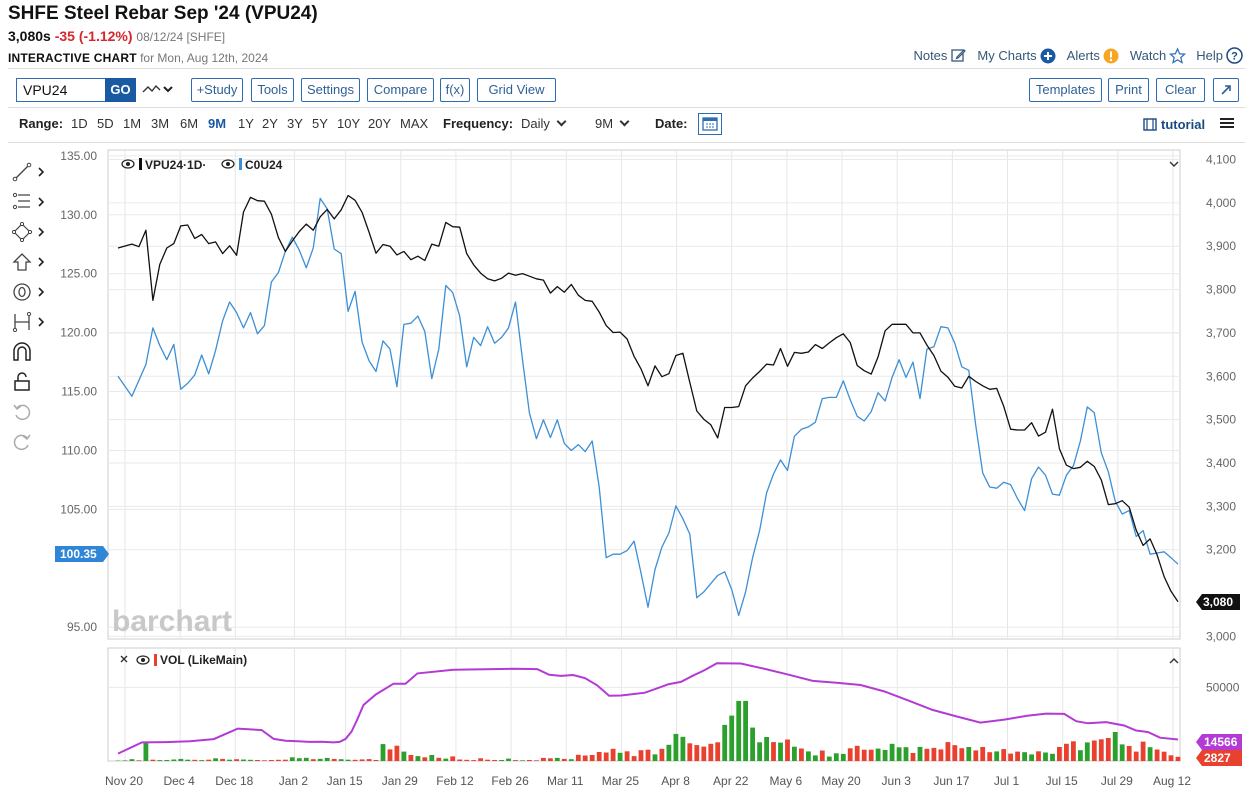 The width and height of the screenshot is (1253, 794). I want to click on trendline-icon, so click(28, 172).